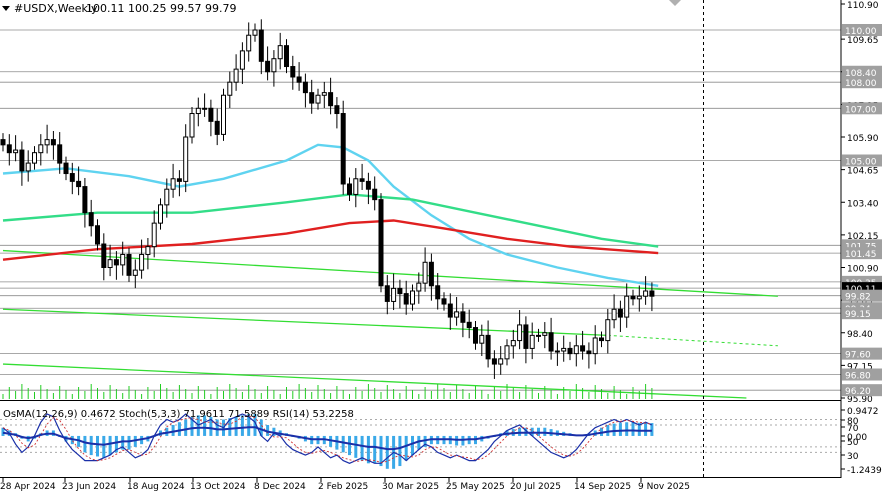 This screenshot has width=884, height=496. What do you see at coordinates (280, 487) in the screenshot?
I see `date-label: 8 Dec 2024` at bounding box center [280, 487].